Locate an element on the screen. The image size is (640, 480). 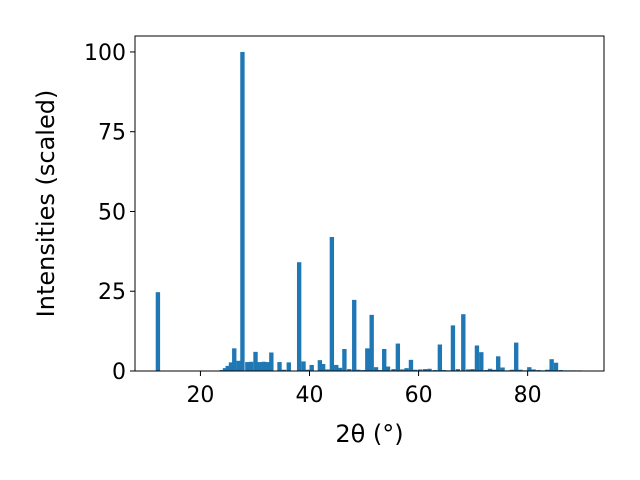
y-axis-ticks: 0 25 50 75 100 is located at coordinates (109, 213).